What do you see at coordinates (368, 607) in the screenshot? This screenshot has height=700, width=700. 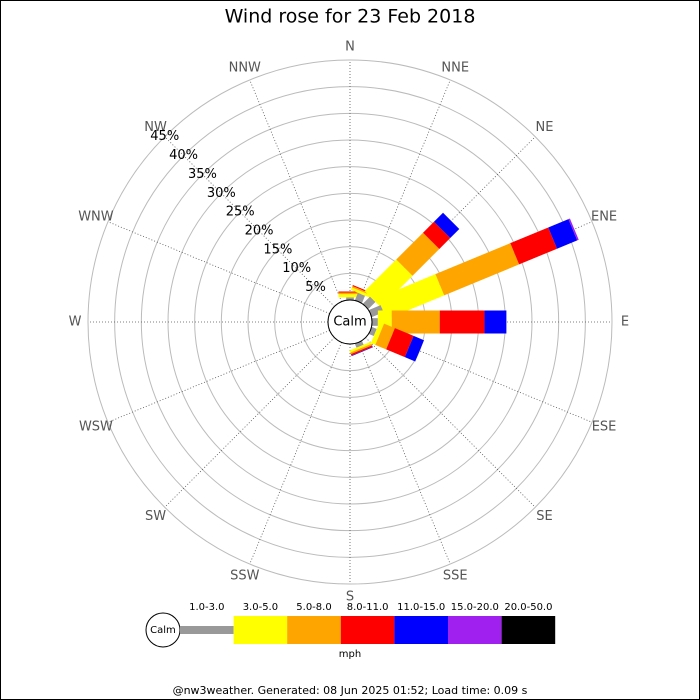 I see `legend-label: 8.0-11.0` at bounding box center [368, 607].